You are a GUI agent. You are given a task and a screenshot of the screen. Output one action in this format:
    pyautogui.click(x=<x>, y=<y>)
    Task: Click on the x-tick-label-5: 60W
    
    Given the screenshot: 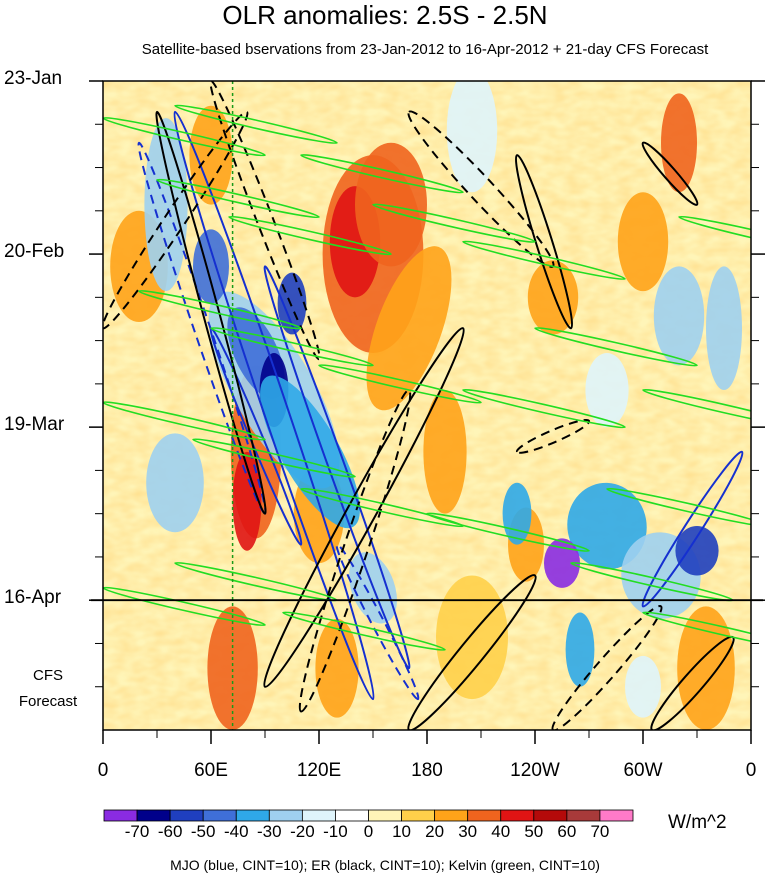 What is the action you would take?
    pyautogui.click(x=643, y=770)
    